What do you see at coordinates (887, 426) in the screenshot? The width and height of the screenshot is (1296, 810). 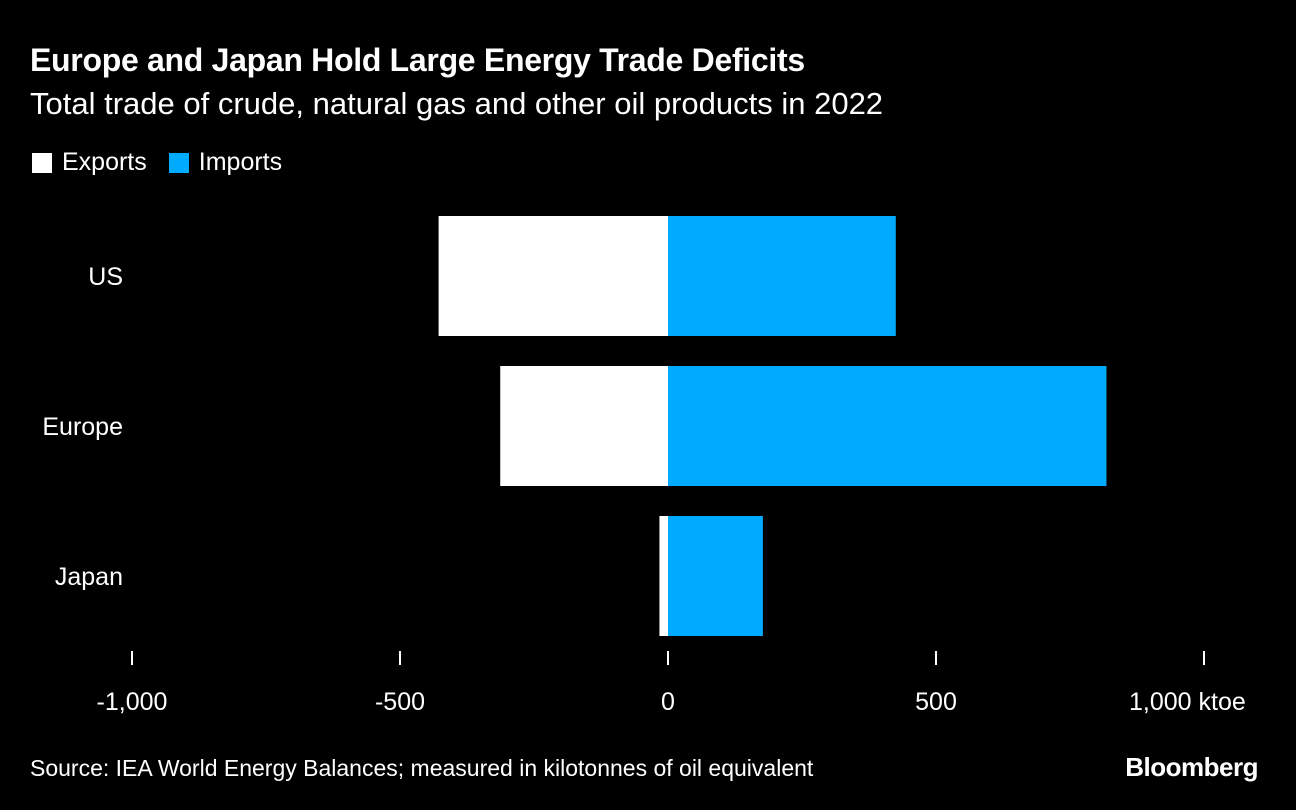 I see `bar-imports-europe` at bounding box center [887, 426].